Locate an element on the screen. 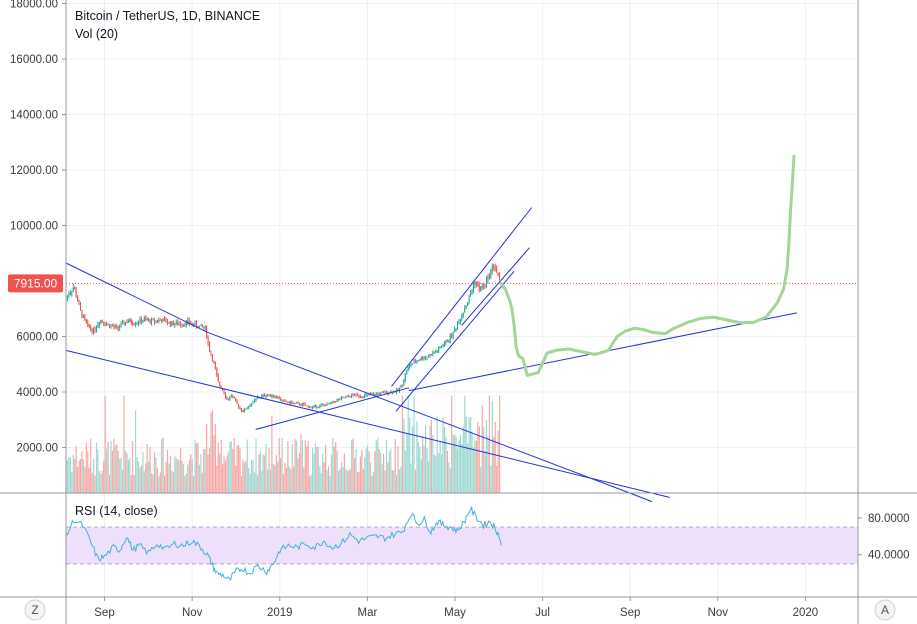 The image size is (917, 624). projection-drawing is located at coordinates (647, 265).